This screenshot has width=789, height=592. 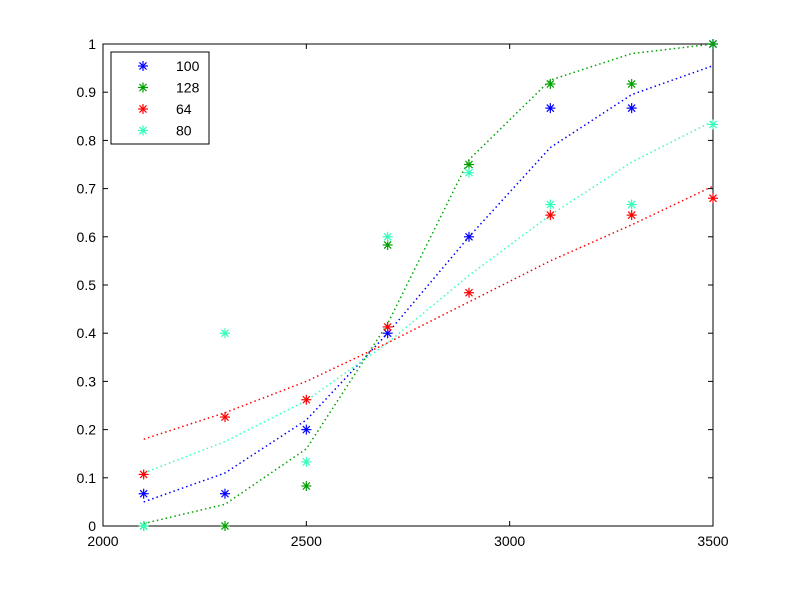 What do you see at coordinates (184, 131) in the screenshot?
I see `legend-label: 80` at bounding box center [184, 131].